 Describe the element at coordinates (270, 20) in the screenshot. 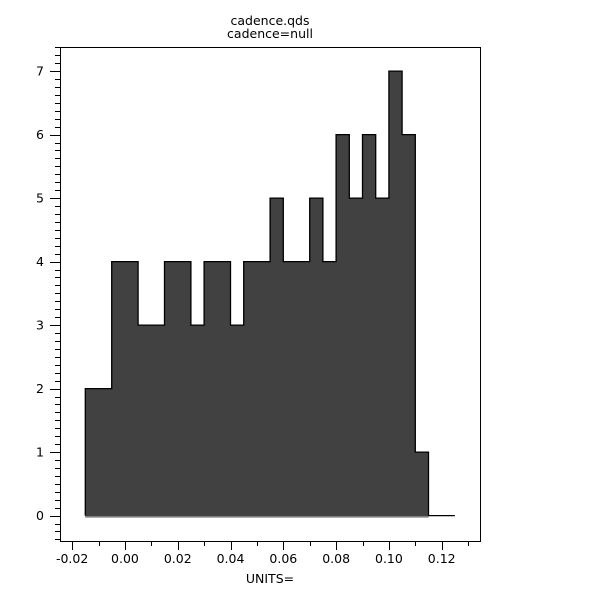

I see `chart-title-line1: cadence.qds` at that location.